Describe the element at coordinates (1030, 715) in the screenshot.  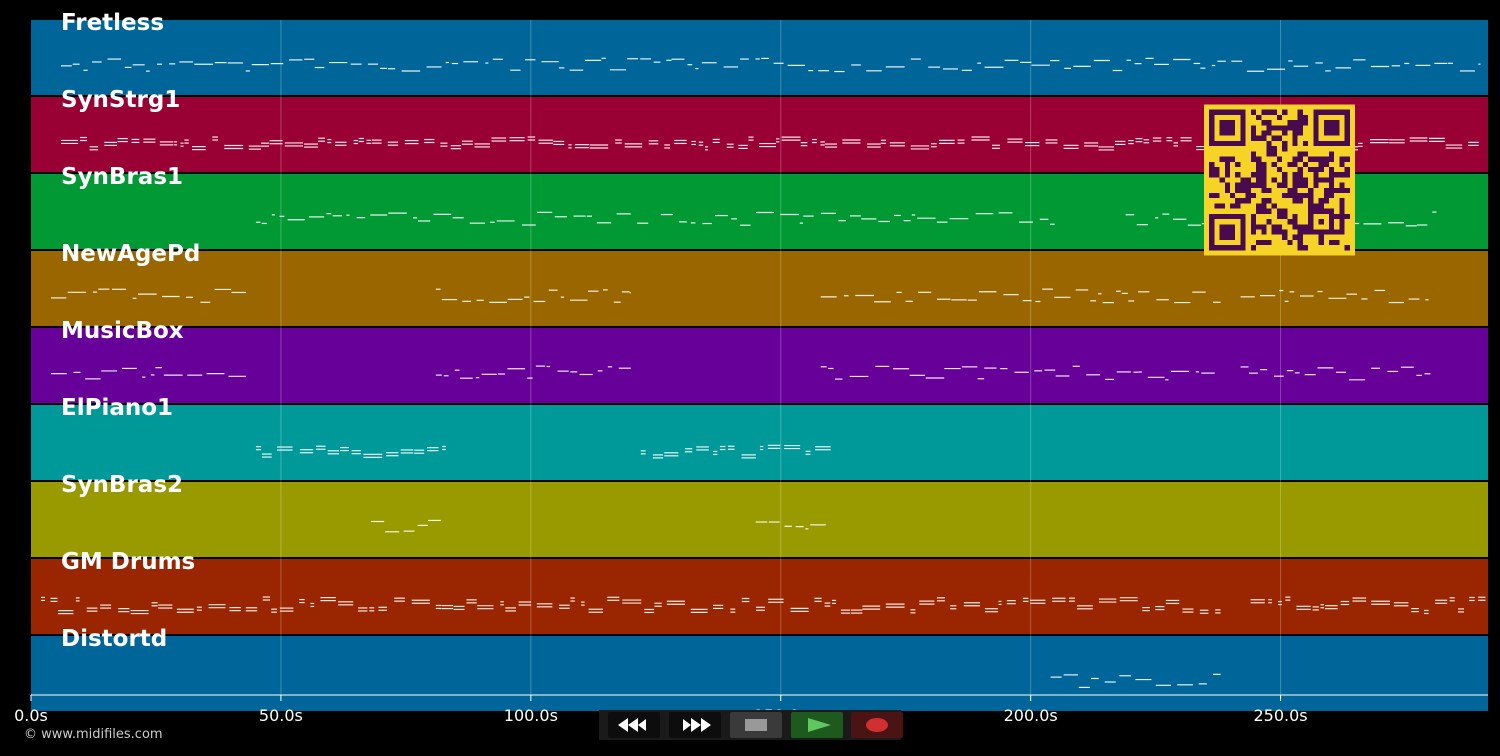
I see `axis-tick-label: 200.0s` at that location.